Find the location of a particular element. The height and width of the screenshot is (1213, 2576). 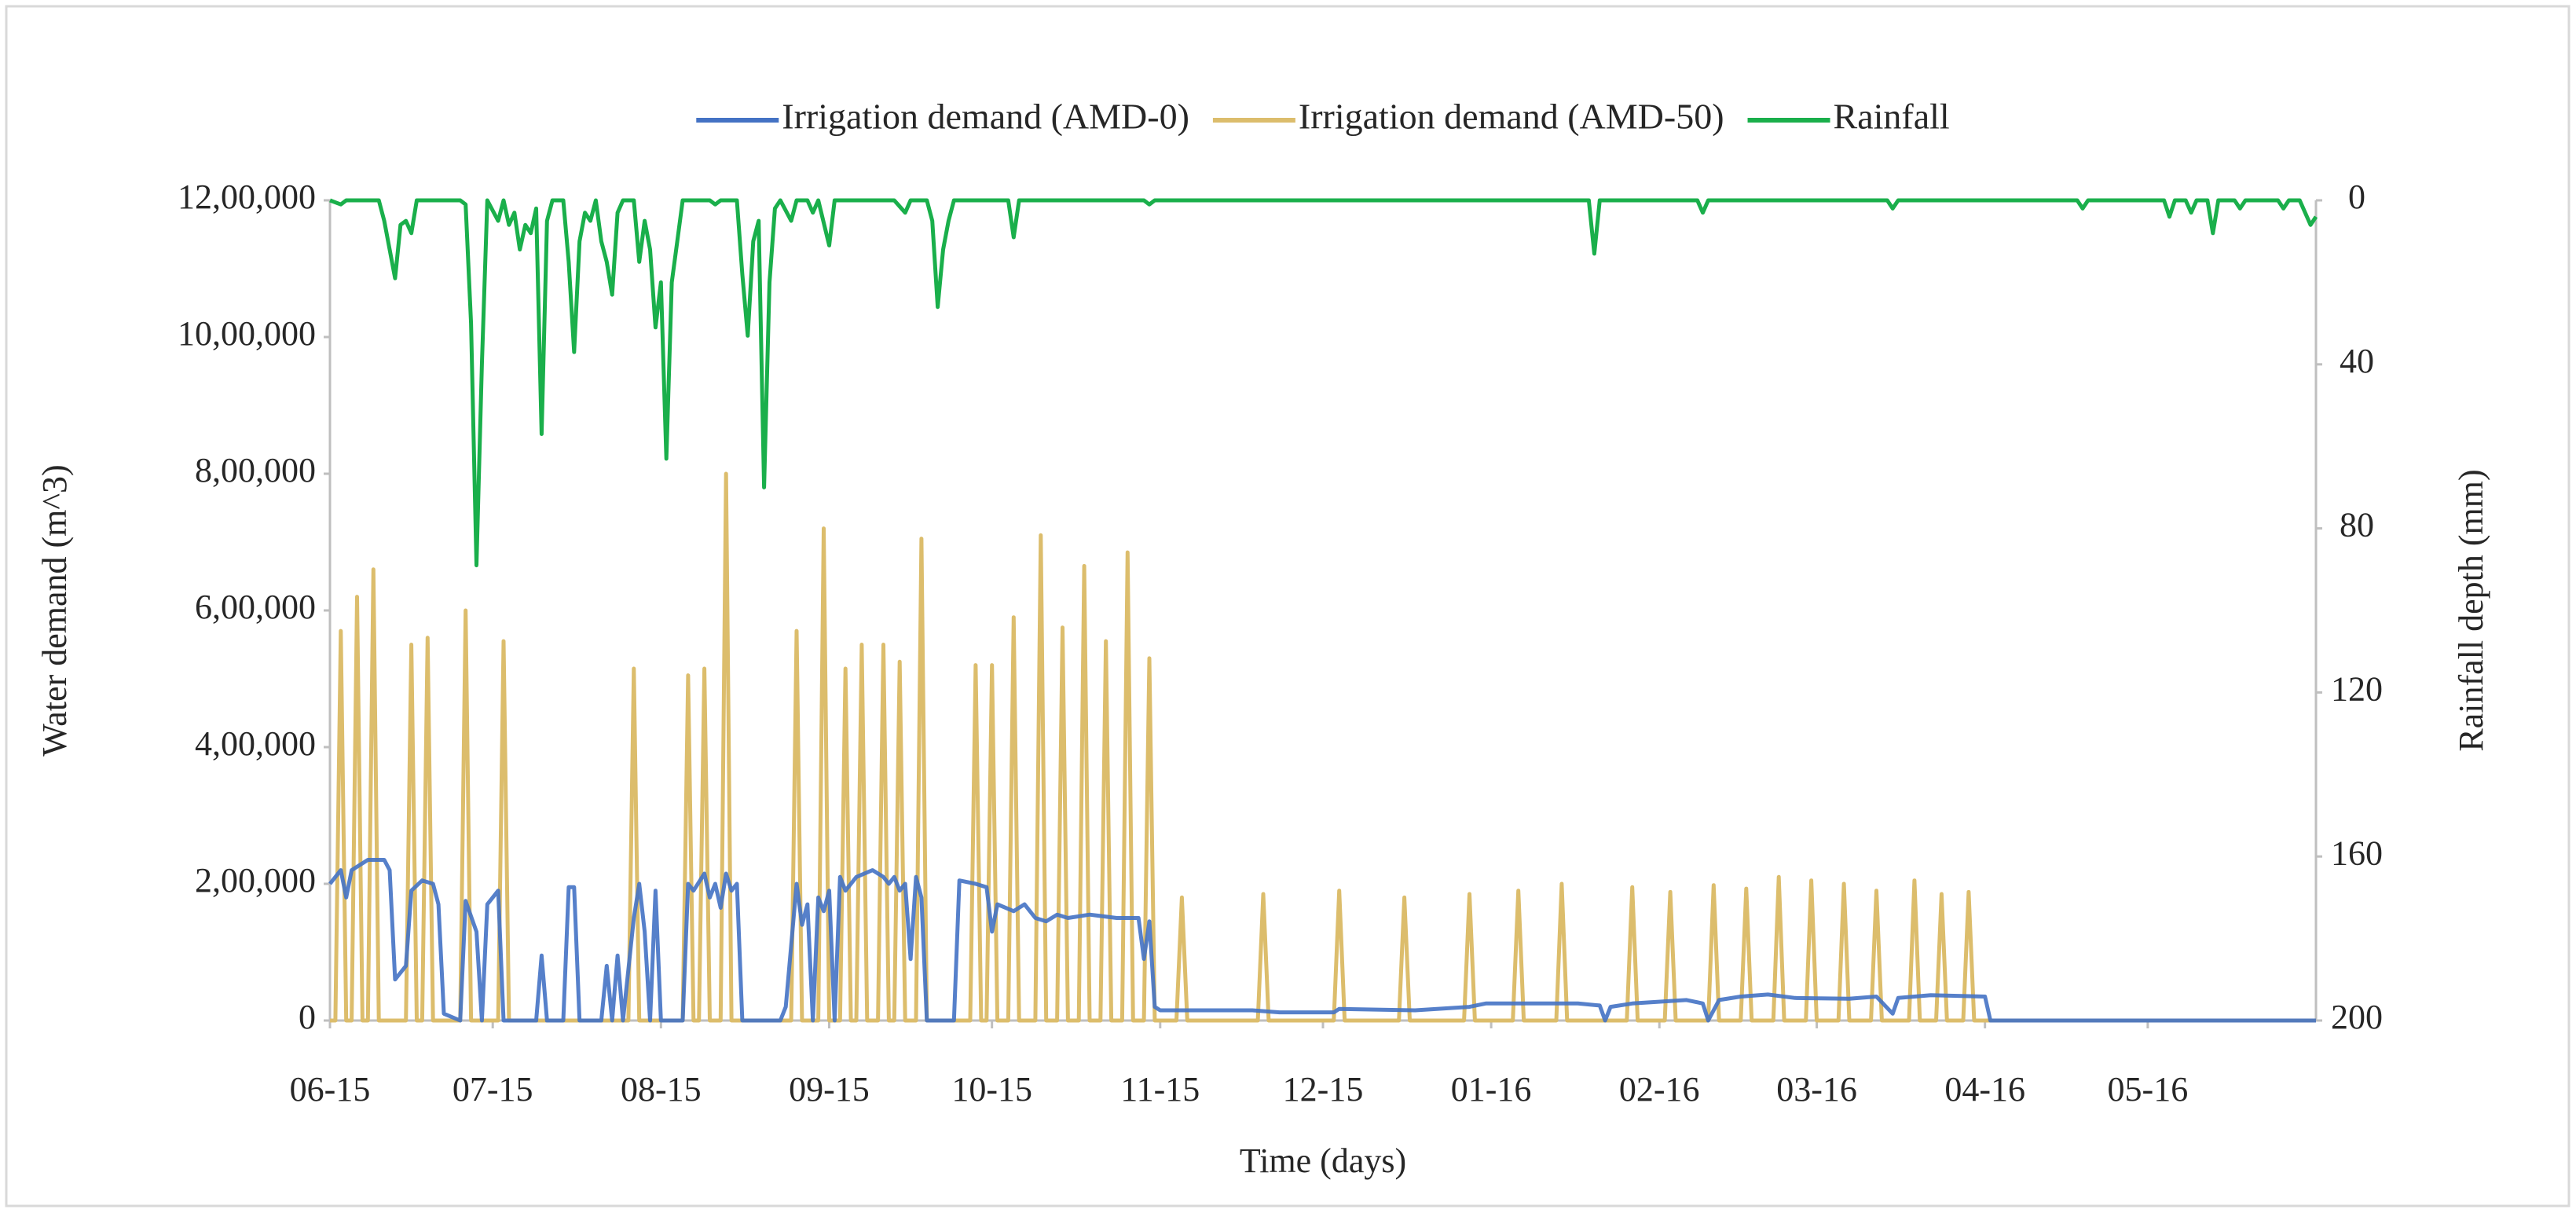

y2-axis-title: Rainfall depth (mm) is located at coordinates (2471, 610).